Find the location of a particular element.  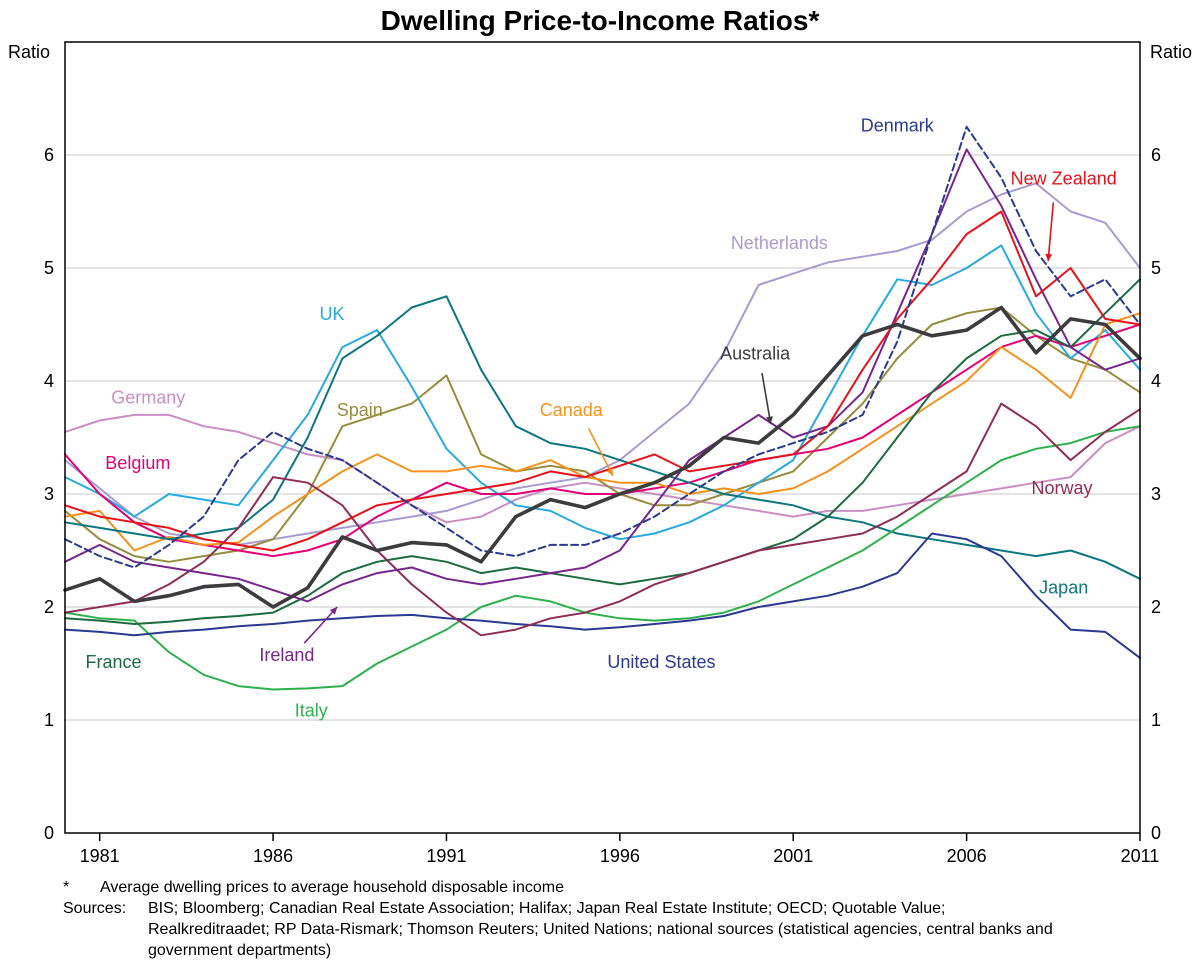

x-tick-label: 1981 is located at coordinates (100, 856).